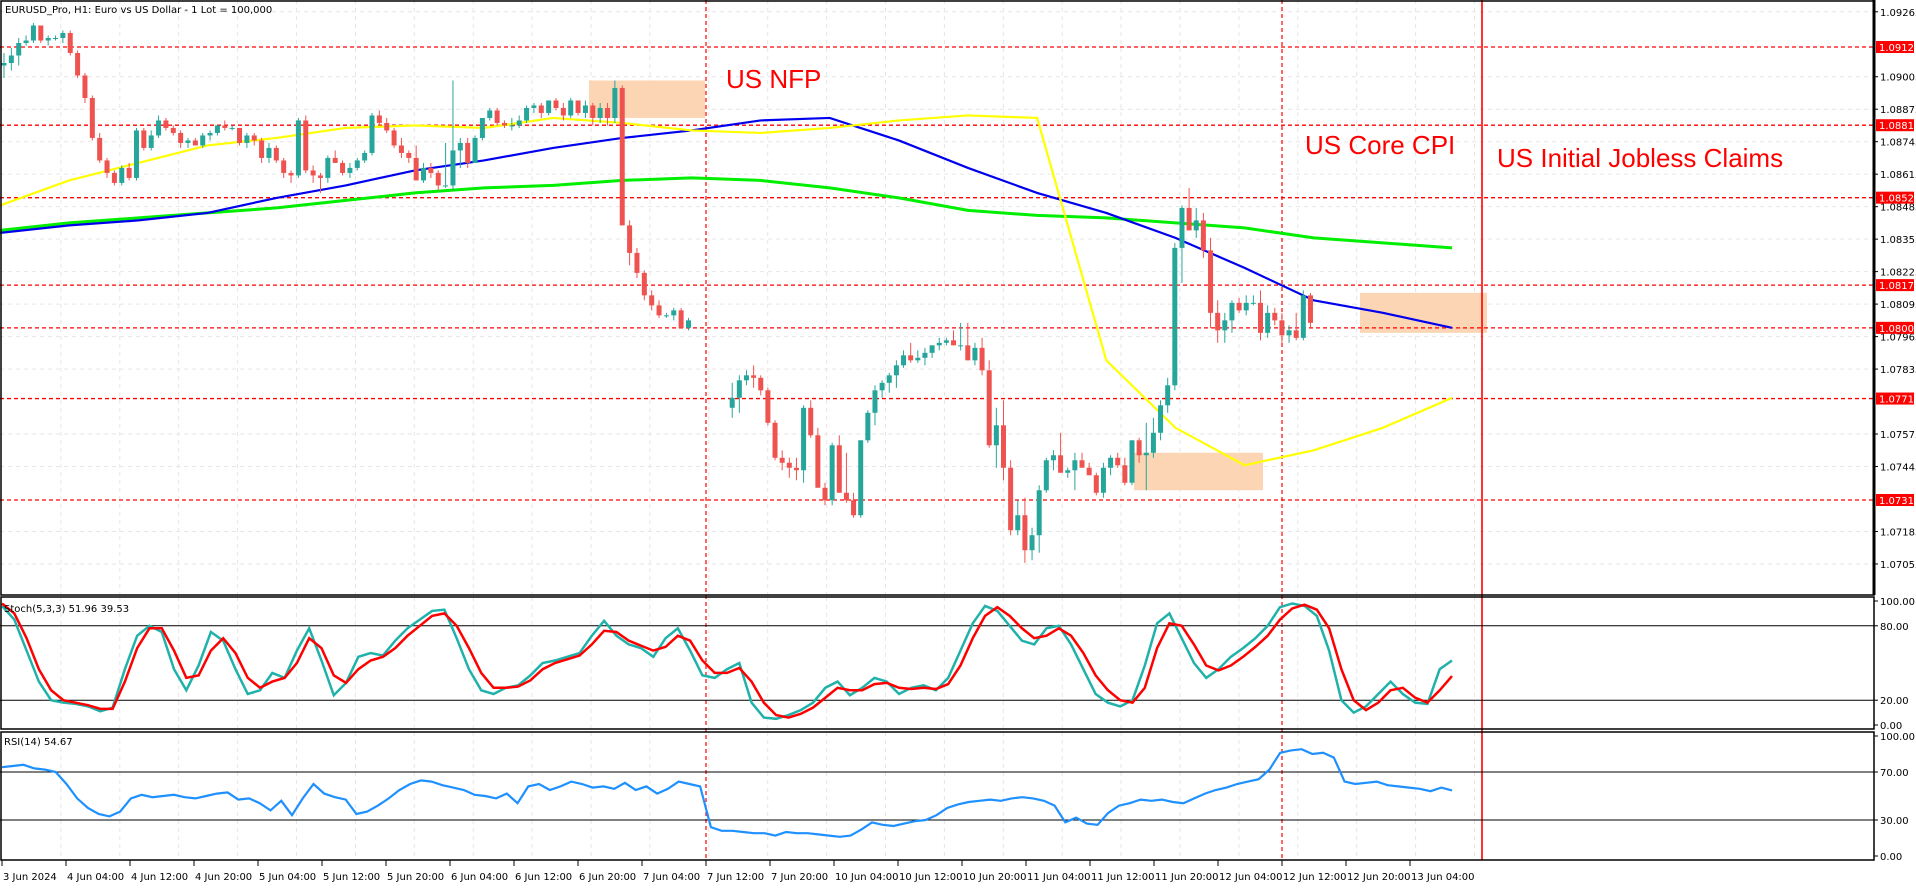 This screenshot has height=888, width=1916. I want to click on price-tick-label: 1.07965, so click(1898, 338).